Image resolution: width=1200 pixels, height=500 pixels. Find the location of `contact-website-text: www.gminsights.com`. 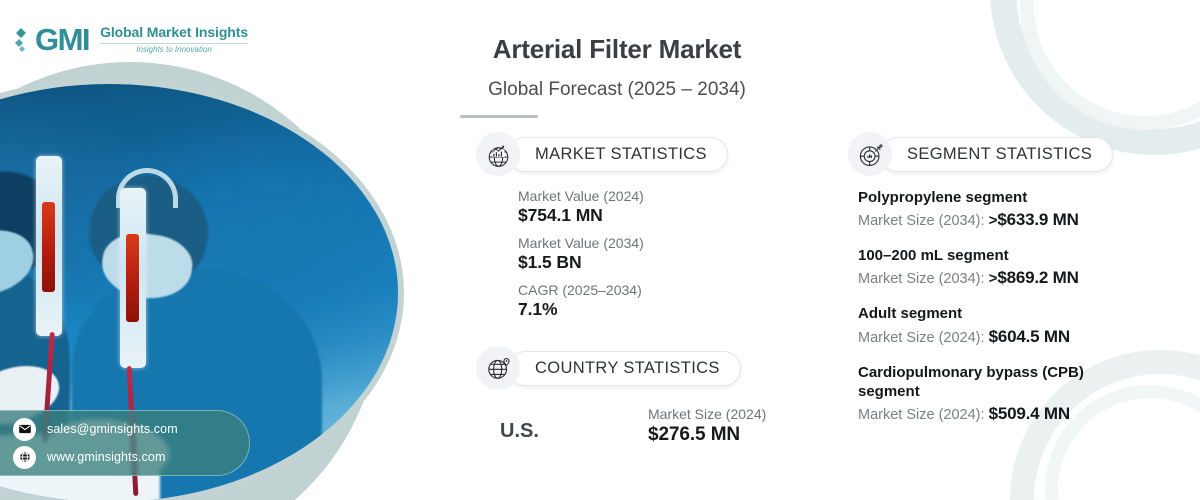

contact-website-text: www.gminsights.com is located at coordinates (106, 457).